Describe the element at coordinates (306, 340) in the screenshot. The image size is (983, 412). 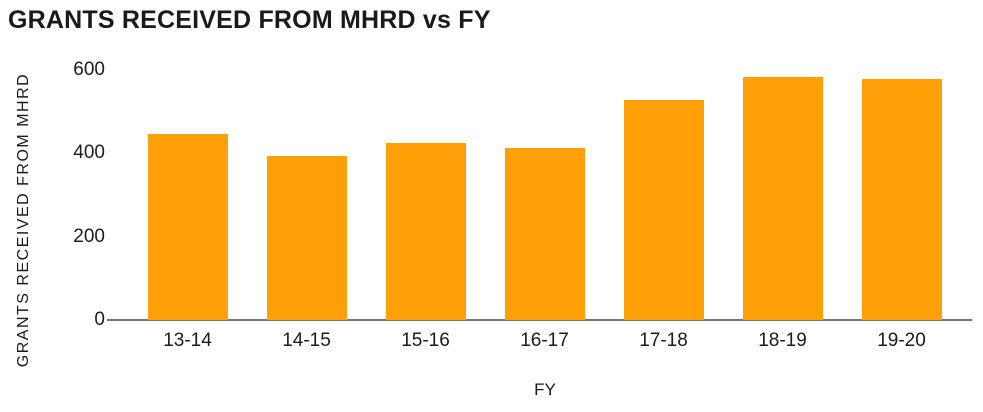
I see `x-tick-label-14-15: 14-15` at that location.